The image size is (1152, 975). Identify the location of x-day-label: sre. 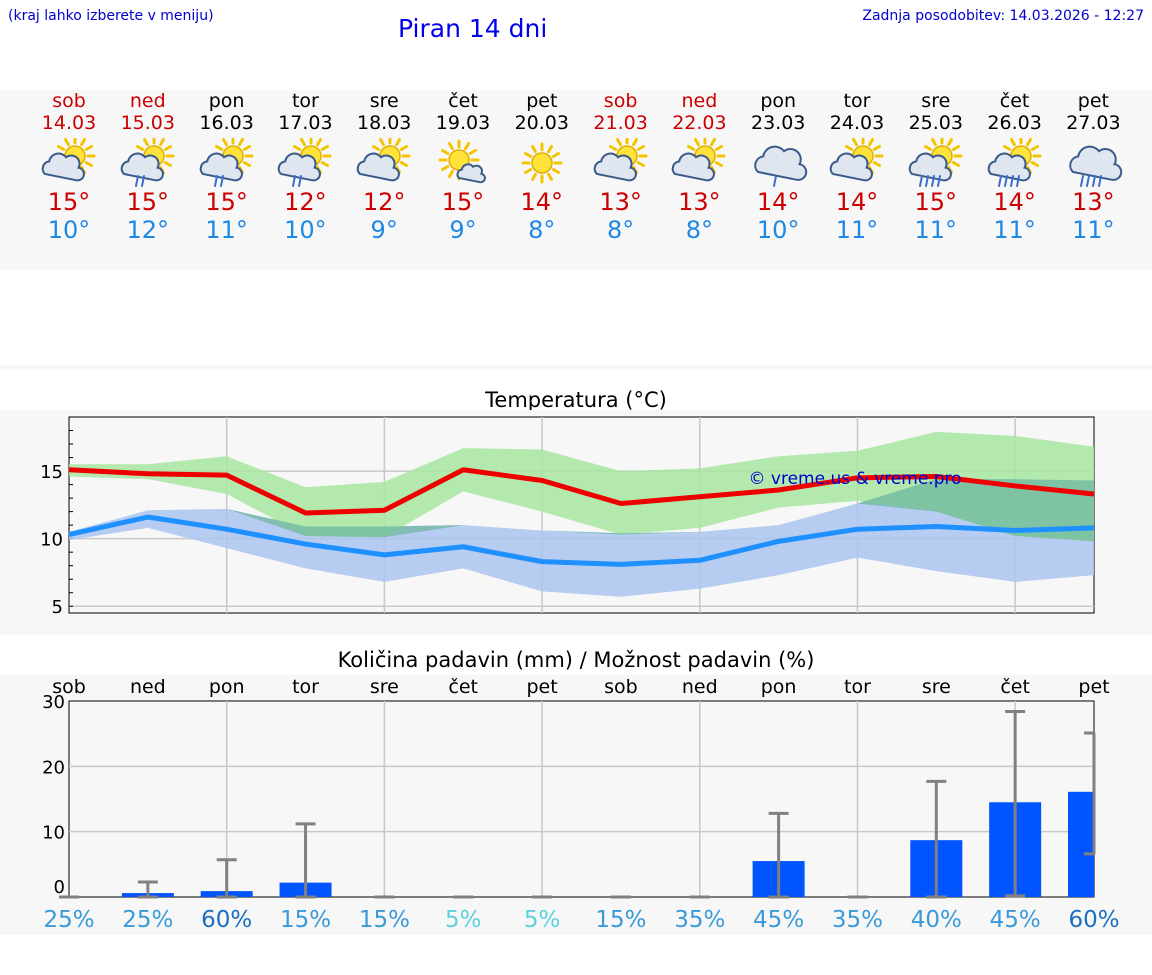
(936, 687).